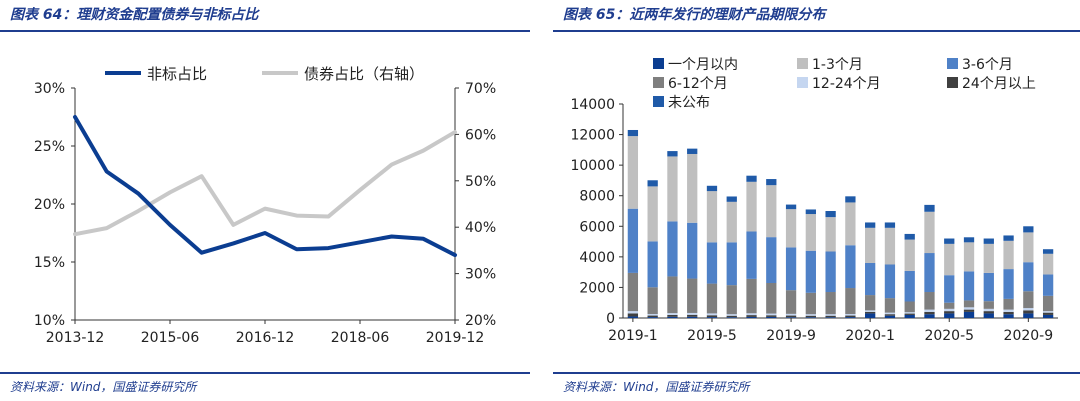 The height and width of the screenshot is (401, 1080). I want to click on x-tick-label: 2018-06, so click(360, 338).